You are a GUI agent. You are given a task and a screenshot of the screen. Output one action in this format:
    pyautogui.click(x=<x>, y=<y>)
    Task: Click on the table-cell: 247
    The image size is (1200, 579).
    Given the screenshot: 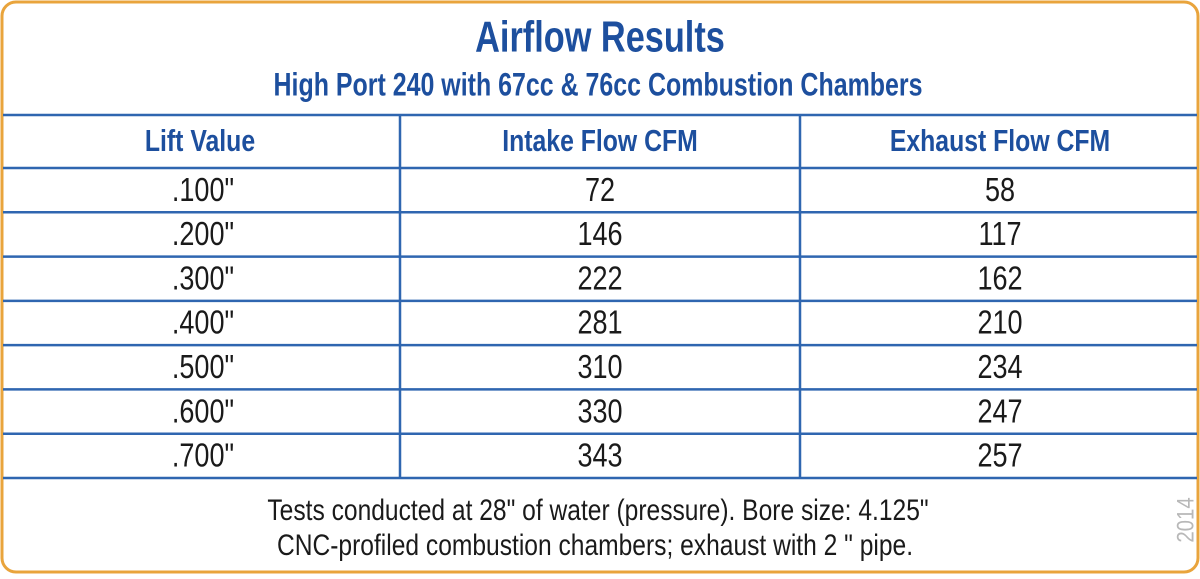 What is the action you would take?
    pyautogui.click(x=999, y=412)
    